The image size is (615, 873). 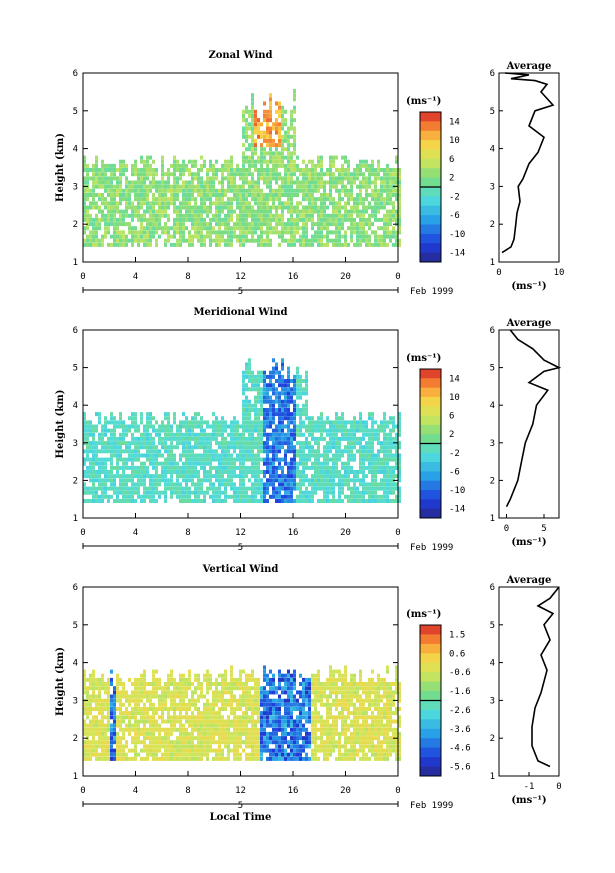 What do you see at coordinates (451, 160) in the screenshot?
I see `colorbar-tick-label: 6` at bounding box center [451, 160].